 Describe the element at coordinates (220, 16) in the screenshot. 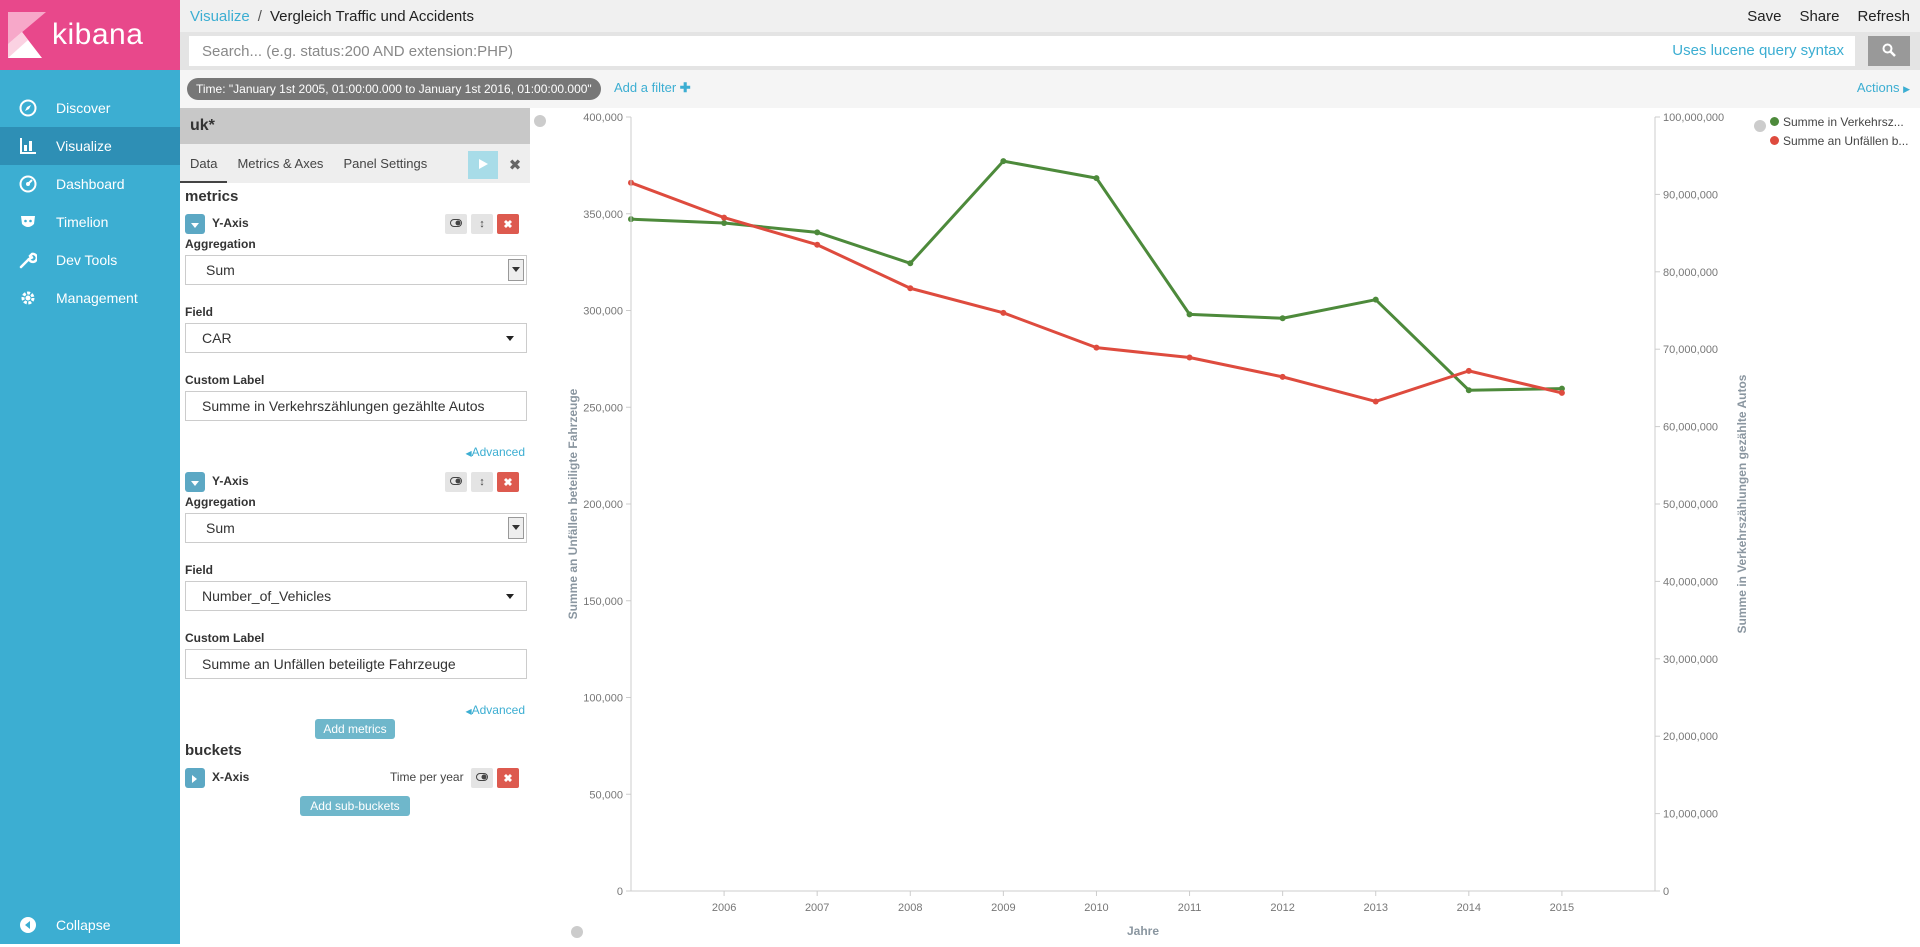

I see `breadcrumb-parent: Visualize` at that location.